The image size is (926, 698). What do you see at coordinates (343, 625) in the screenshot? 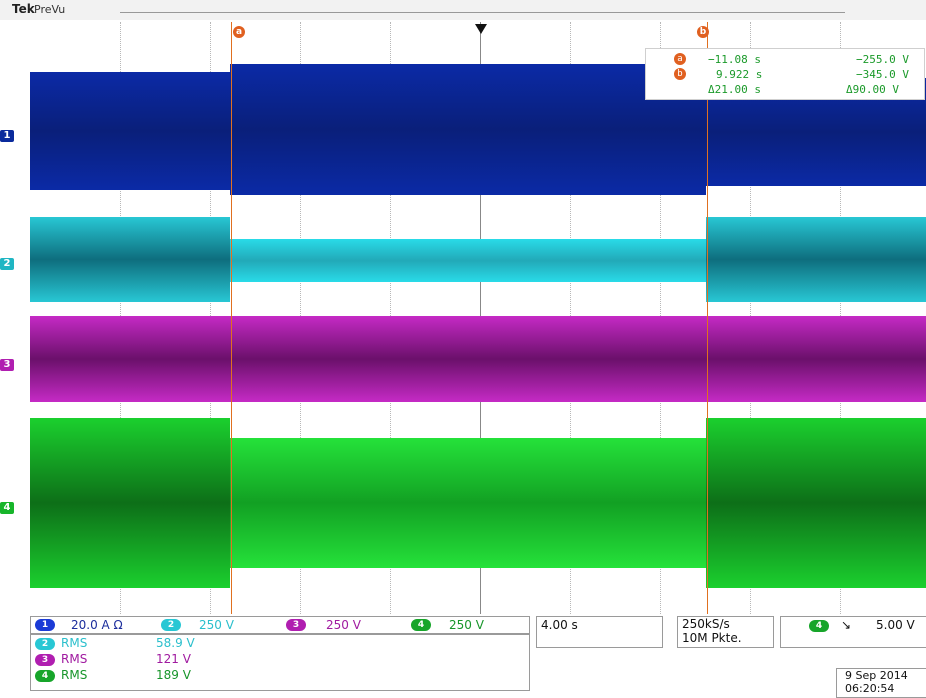
I see `ch3-scale: 250 V` at bounding box center [343, 625].